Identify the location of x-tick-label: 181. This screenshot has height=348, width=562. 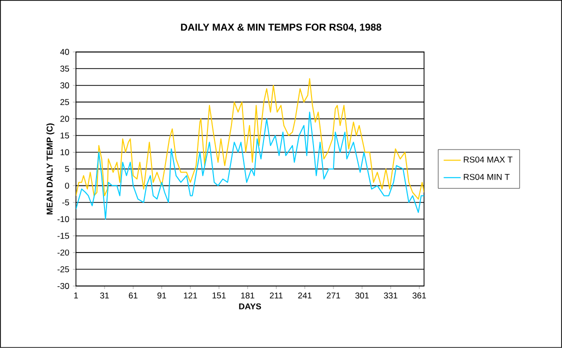
(247, 295).